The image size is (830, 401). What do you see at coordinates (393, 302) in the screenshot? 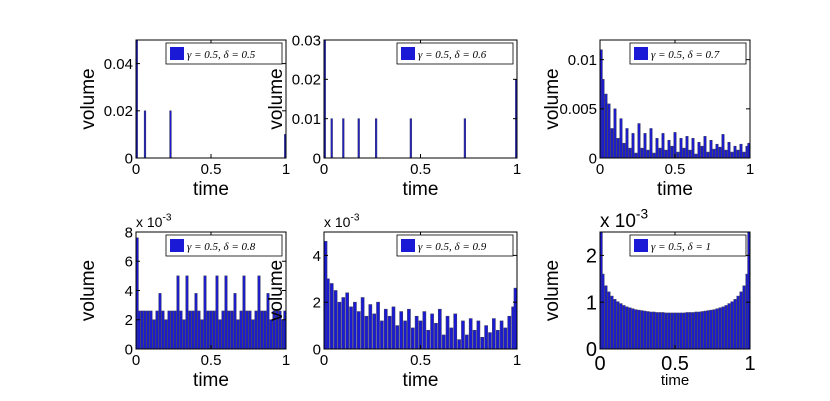
I see `chart-panel-5: 0 0.5 1 0 2 4 x 10-3 time volume γ = 0.5, δ = 0.9` at bounding box center [393, 302].